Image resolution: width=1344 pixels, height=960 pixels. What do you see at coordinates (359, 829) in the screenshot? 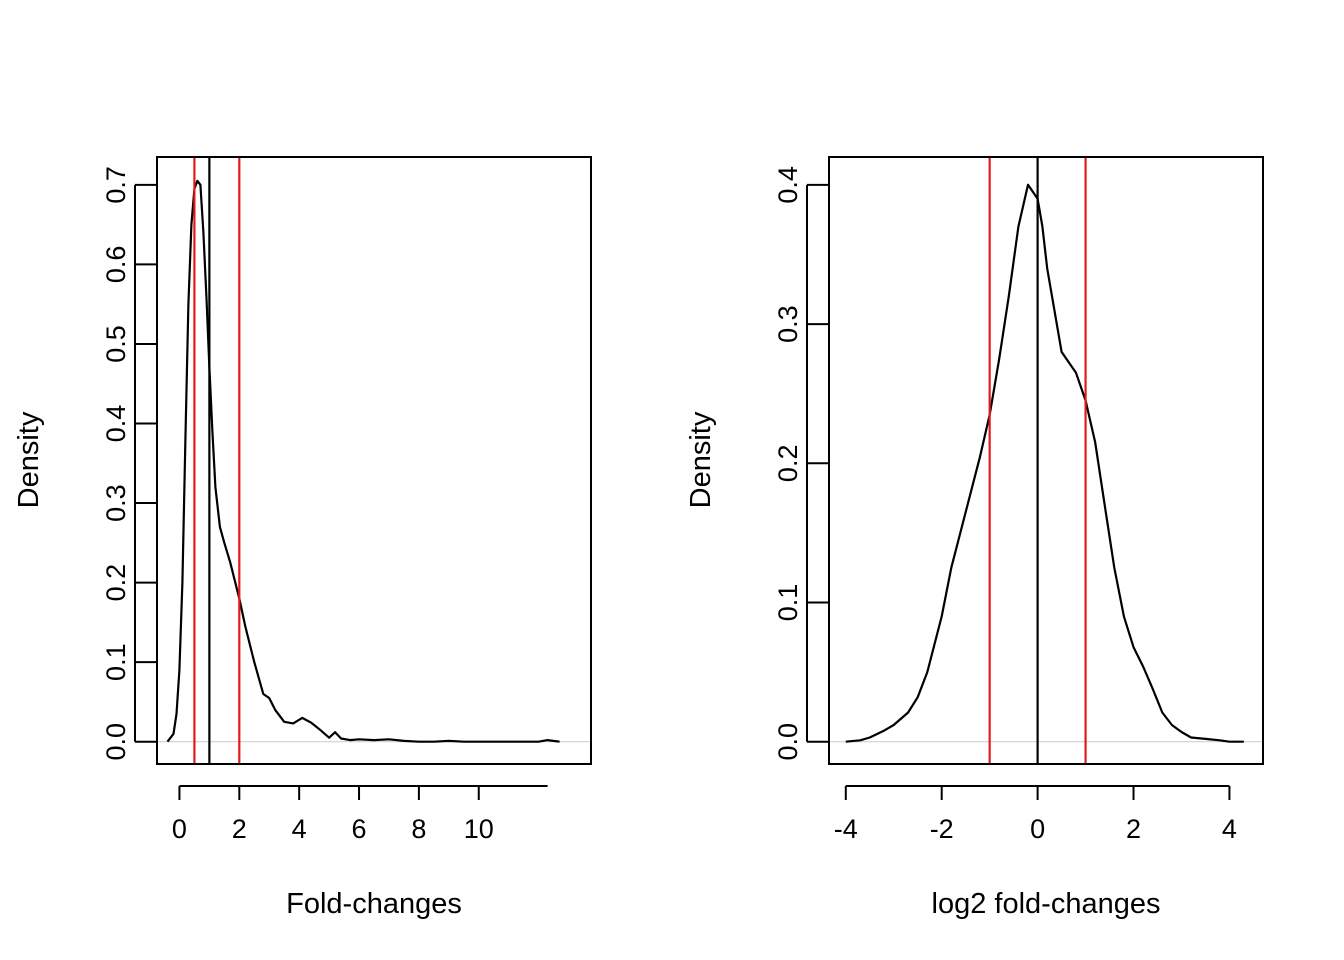
I see `x-tick-label: 6` at bounding box center [359, 829].